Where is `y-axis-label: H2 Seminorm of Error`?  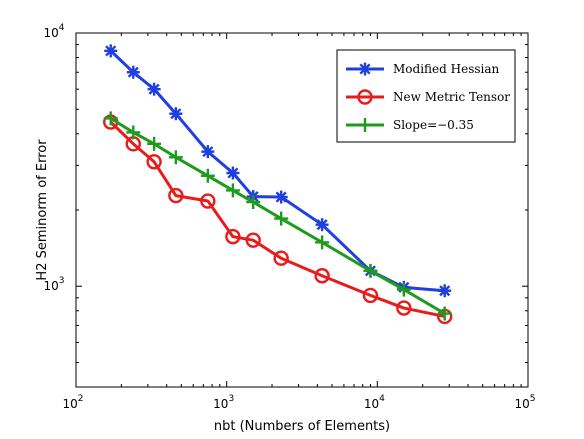 y-axis-label: H2 Seminorm of Error is located at coordinates (42, 210).